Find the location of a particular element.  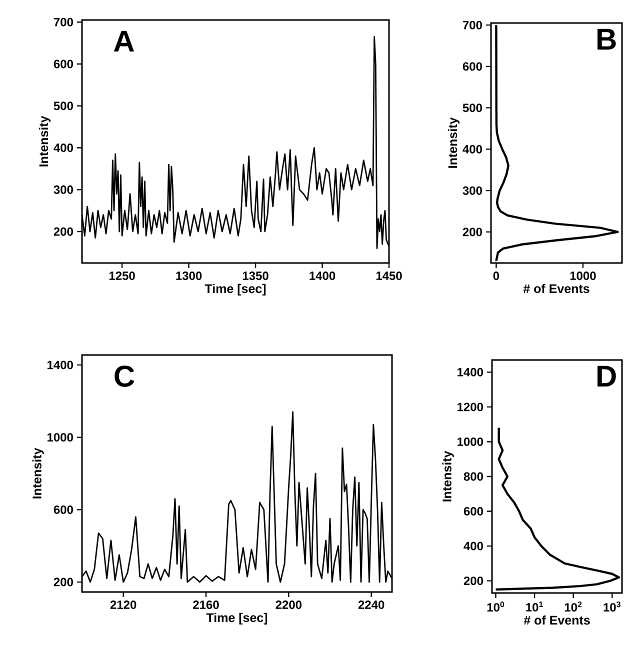

x-tick-label: 10$^{2}$ is located at coordinates (573, 607).